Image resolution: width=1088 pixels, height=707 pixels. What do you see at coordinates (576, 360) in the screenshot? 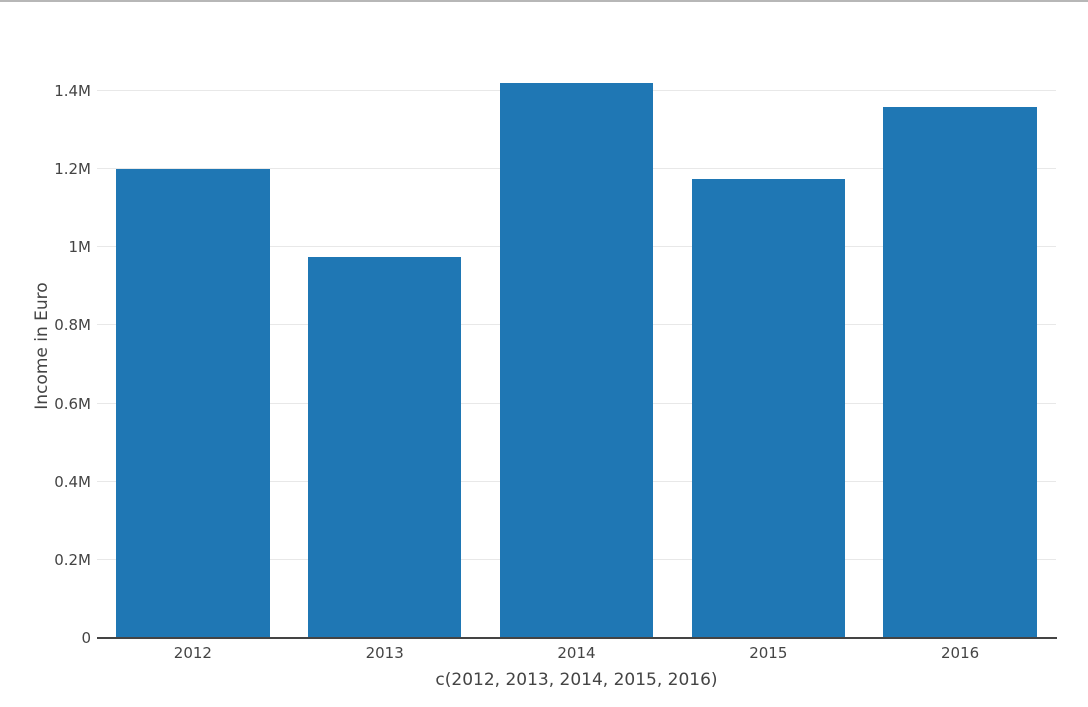
I see `bar-2014` at bounding box center [576, 360].